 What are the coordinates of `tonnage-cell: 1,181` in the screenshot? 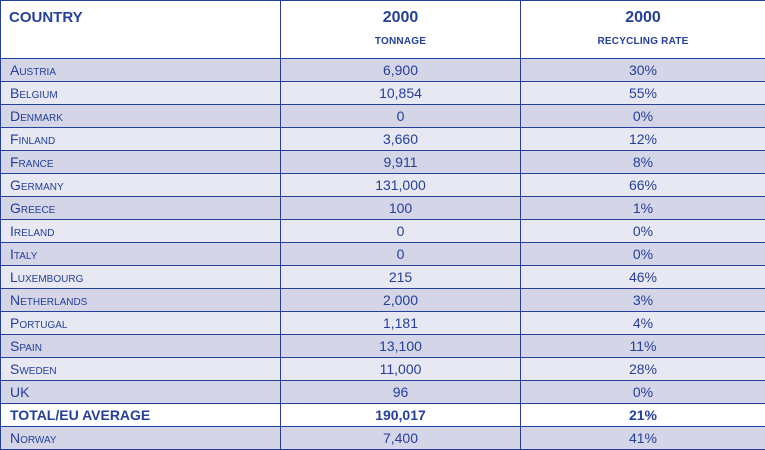 It's located at (401, 323).